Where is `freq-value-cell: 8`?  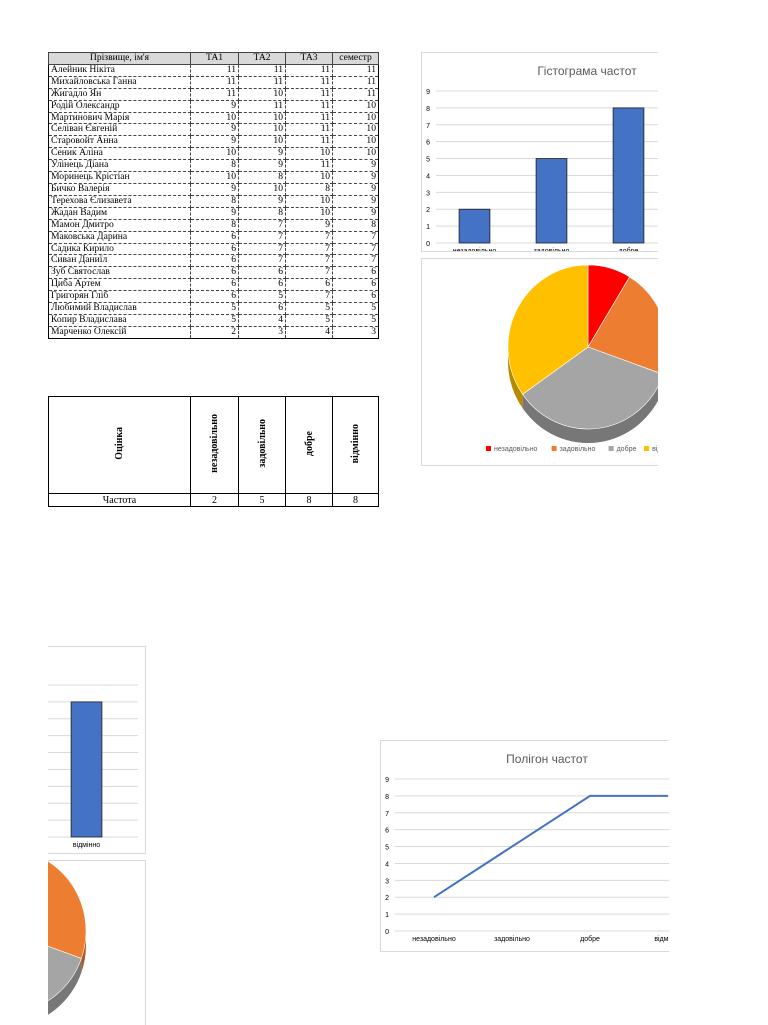 freq-value-cell: 8 is located at coordinates (309, 500).